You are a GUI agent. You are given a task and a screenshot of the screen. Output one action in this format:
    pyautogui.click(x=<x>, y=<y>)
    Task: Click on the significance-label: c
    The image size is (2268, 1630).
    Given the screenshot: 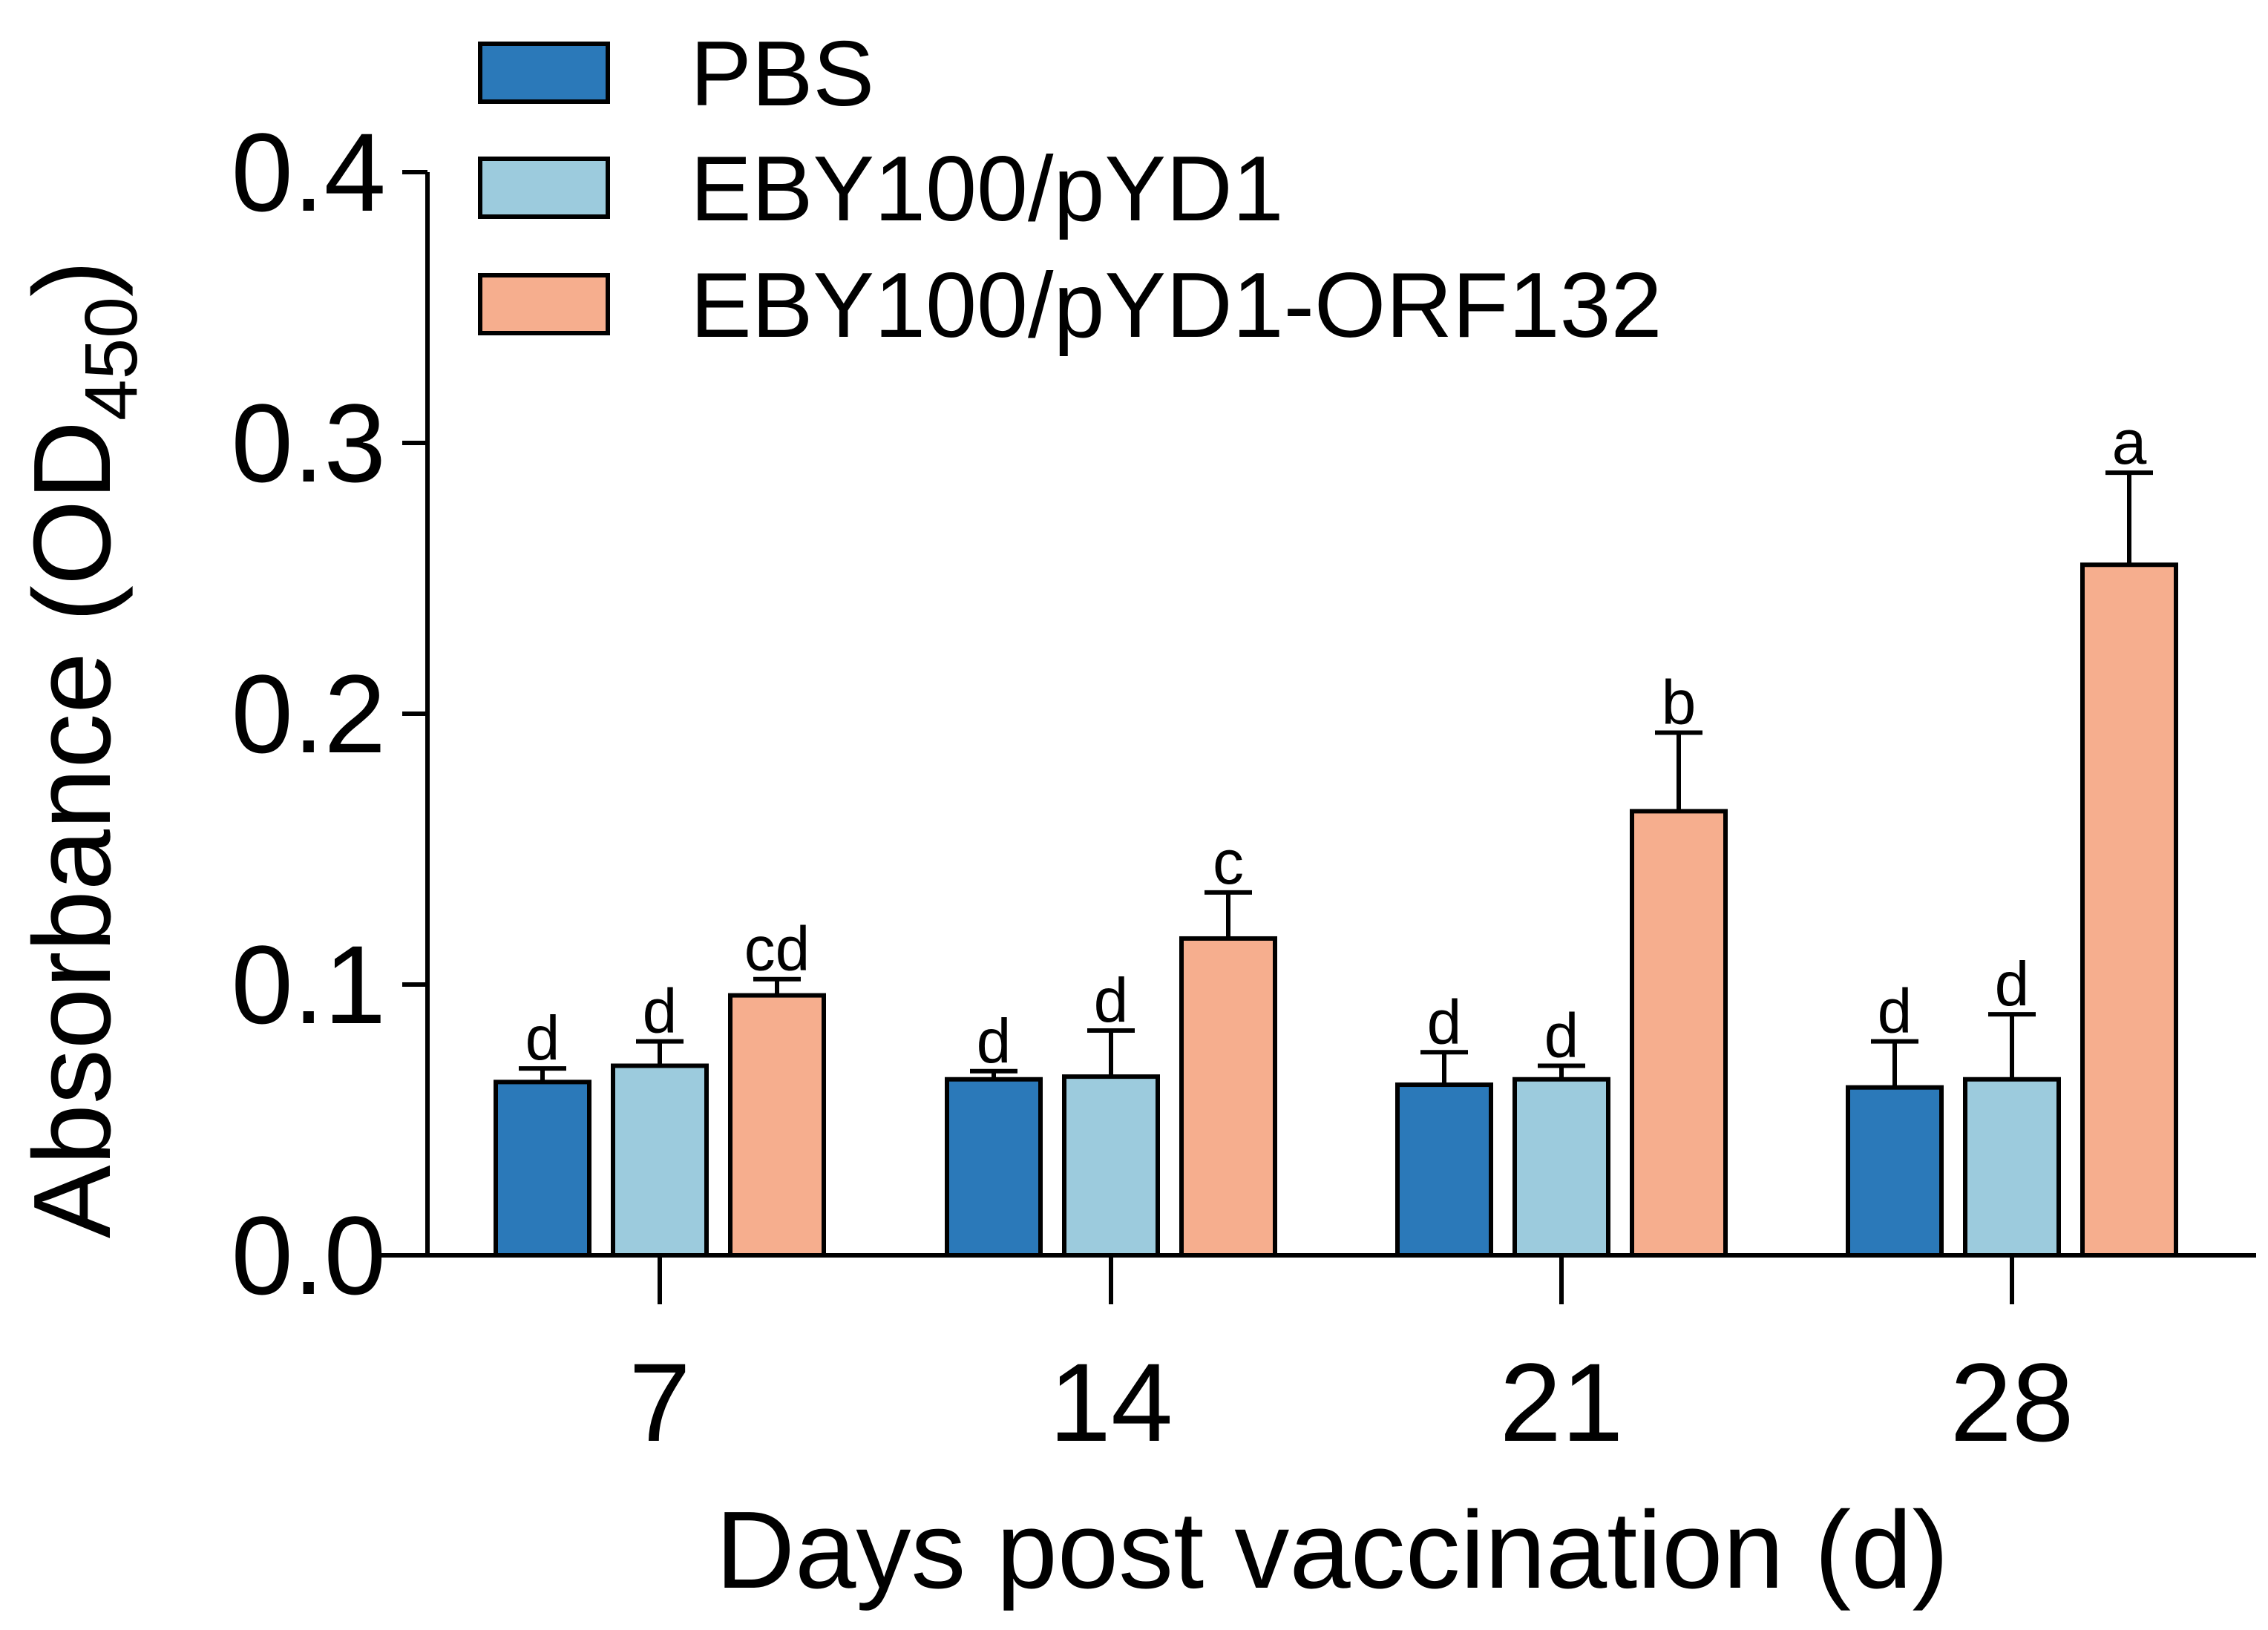 What is the action you would take?
    pyautogui.click(x=1228, y=862)
    